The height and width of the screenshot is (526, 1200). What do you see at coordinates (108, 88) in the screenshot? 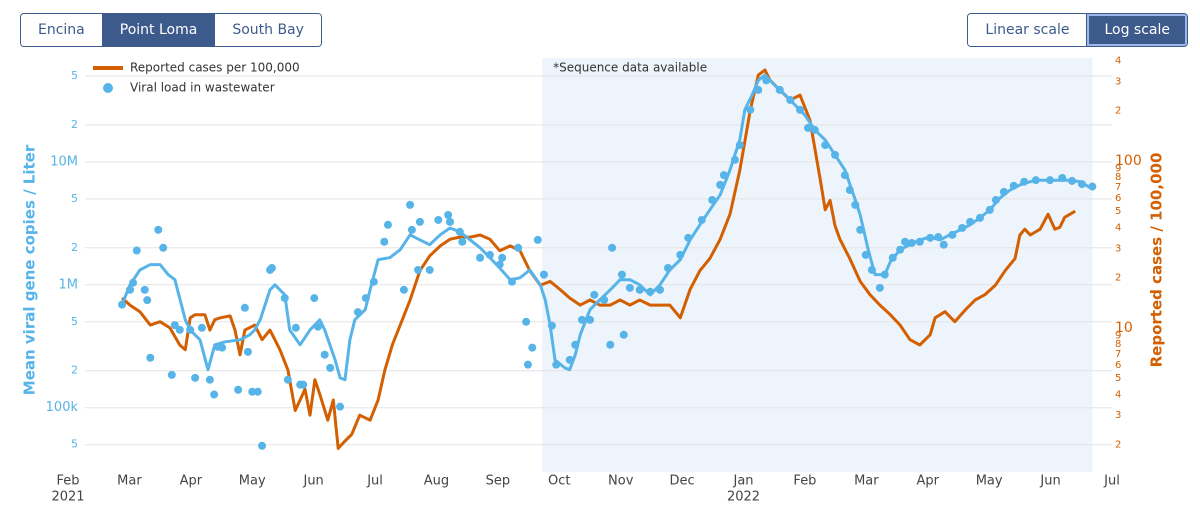
I see `legend-marker` at bounding box center [108, 88].